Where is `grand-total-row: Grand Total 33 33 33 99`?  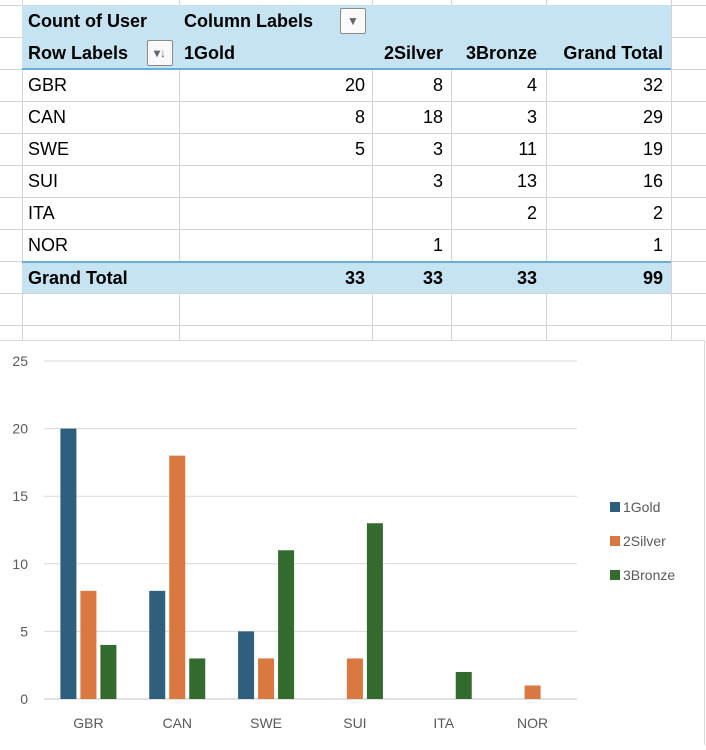 grand-total-row: Grand Total 33 33 33 99 is located at coordinates (346, 277).